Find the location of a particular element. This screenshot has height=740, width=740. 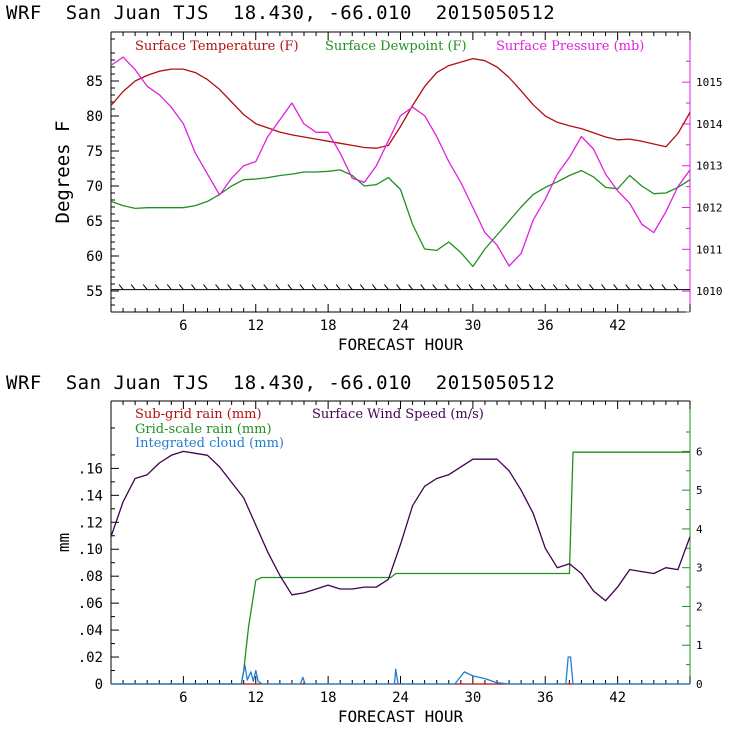

y-tick-label: 70 is located at coordinates (94, 187).